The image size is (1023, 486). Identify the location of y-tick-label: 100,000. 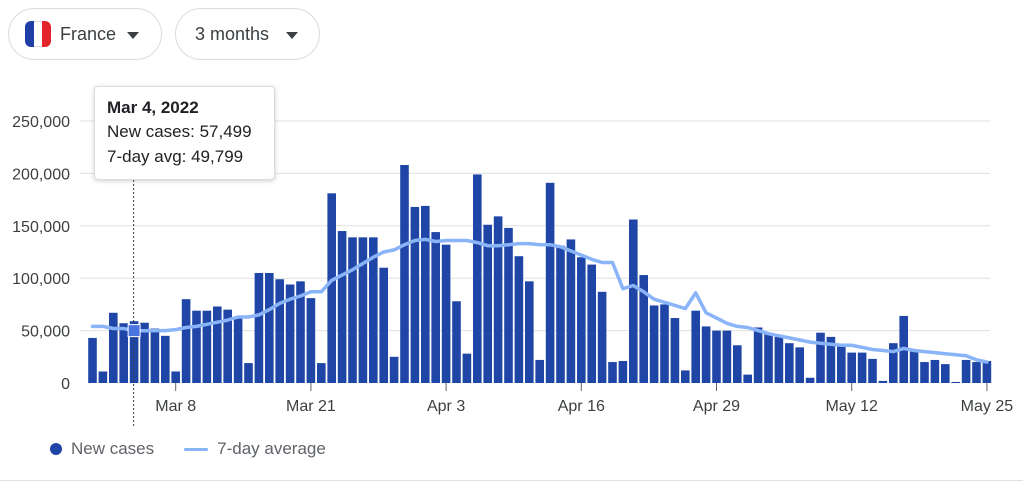
(41, 279).